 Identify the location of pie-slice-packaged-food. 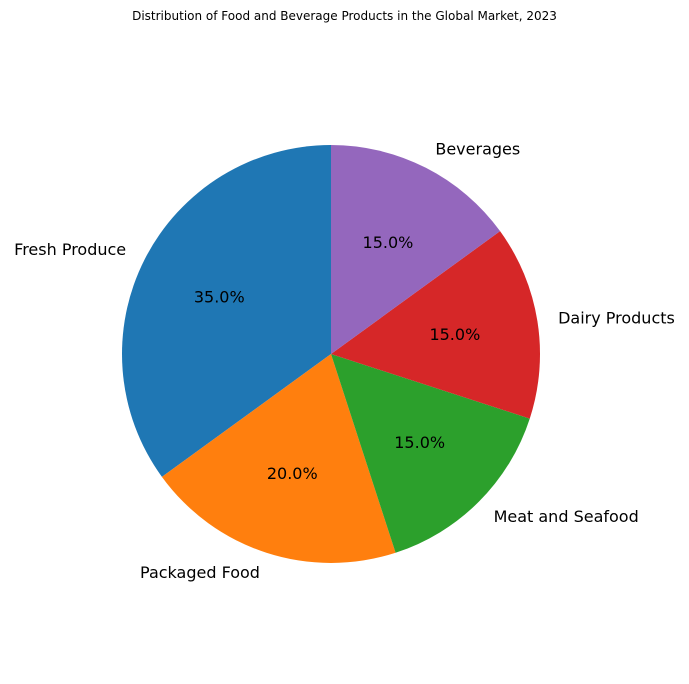
(278, 458).